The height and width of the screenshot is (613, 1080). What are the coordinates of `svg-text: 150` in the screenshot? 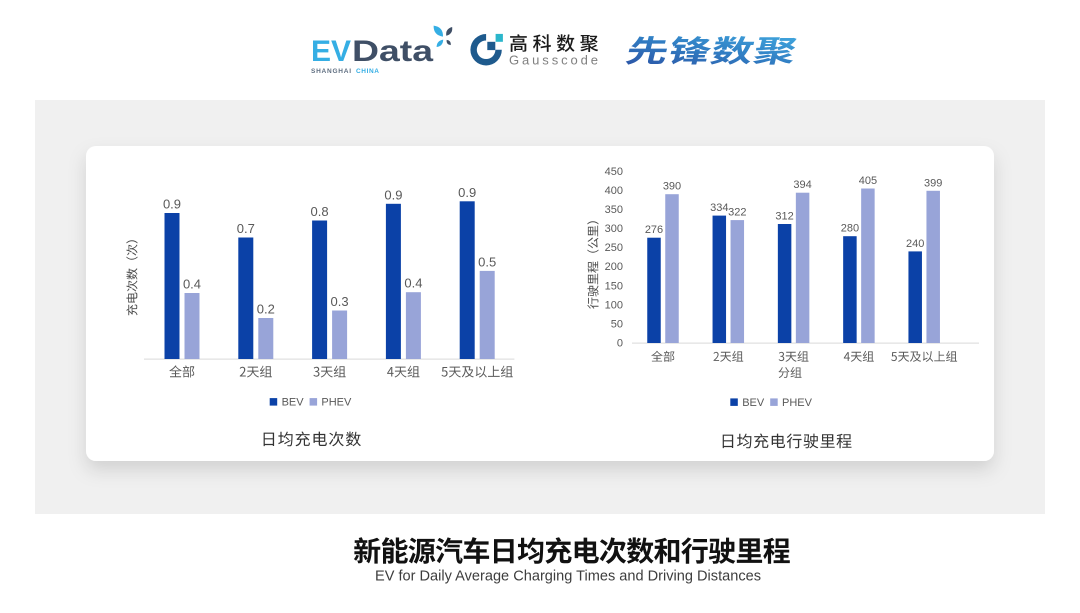 It's located at (614, 286).